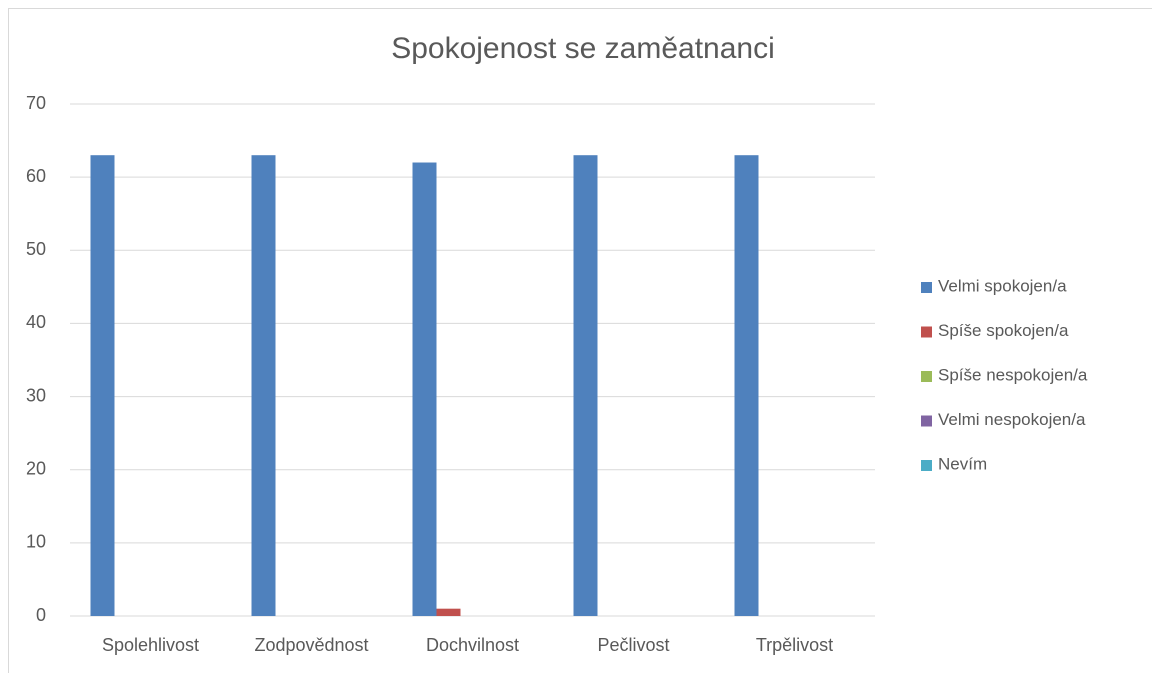  What do you see at coordinates (794, 645) in the screenshot?
I see `x-tick-label: Trpělivost` at bounding box center [794, 645].